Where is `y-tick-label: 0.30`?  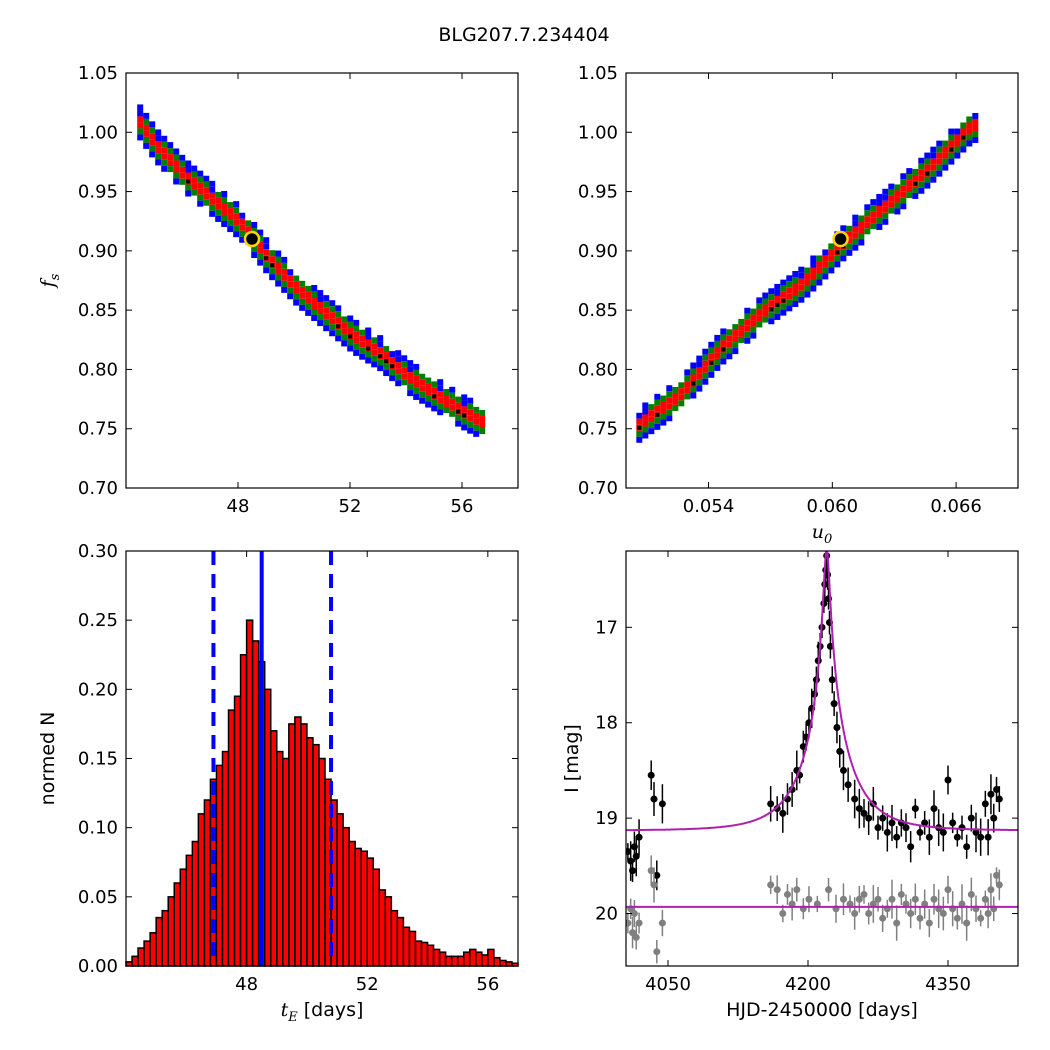 y-tick-label: 0.30 is located at coordinates (98, 551).